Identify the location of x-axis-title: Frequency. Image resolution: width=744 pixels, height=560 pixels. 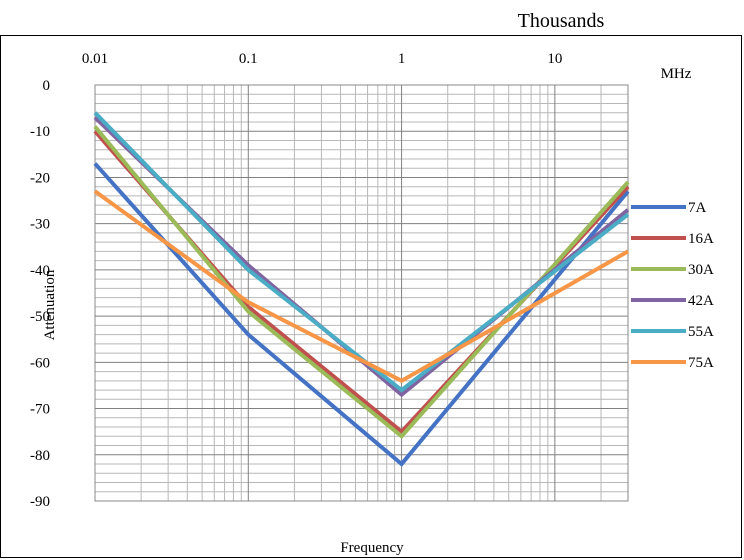
(372, 548).